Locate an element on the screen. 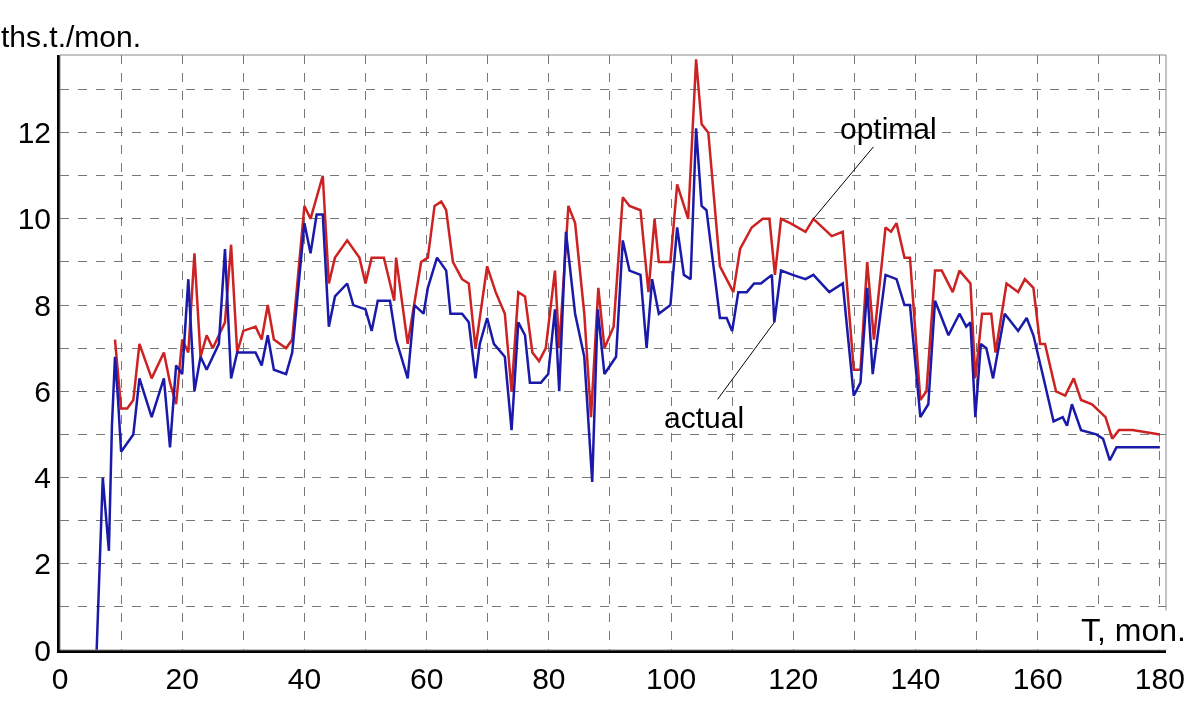 This screenshot has height=707, width=1197. x-axis-title: T, mon. is located at coordinates (1133, 630).